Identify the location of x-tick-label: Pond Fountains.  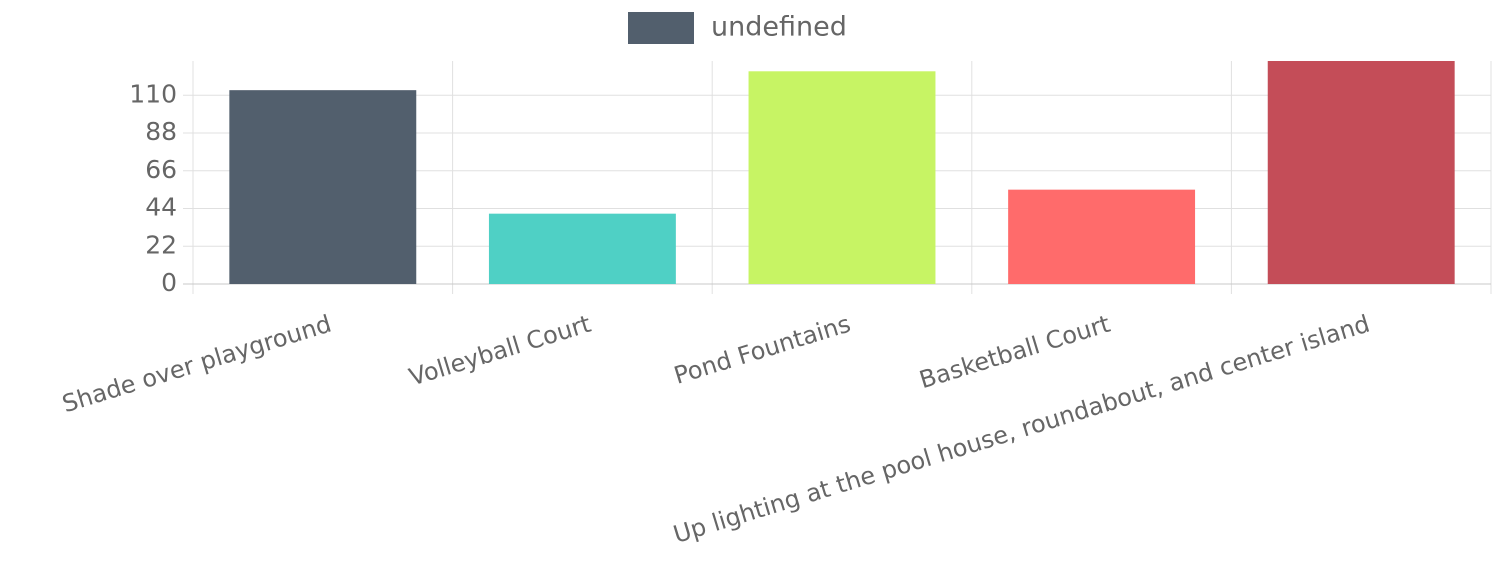
(762, 350).